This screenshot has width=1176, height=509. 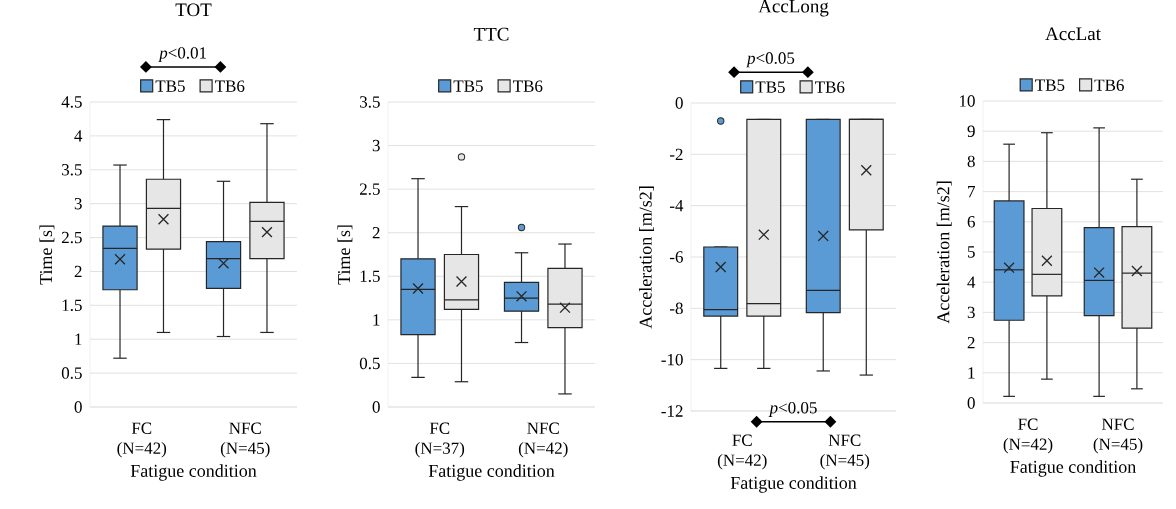 I want to click on annotation: p<0.05, so click(x=792, y=409).